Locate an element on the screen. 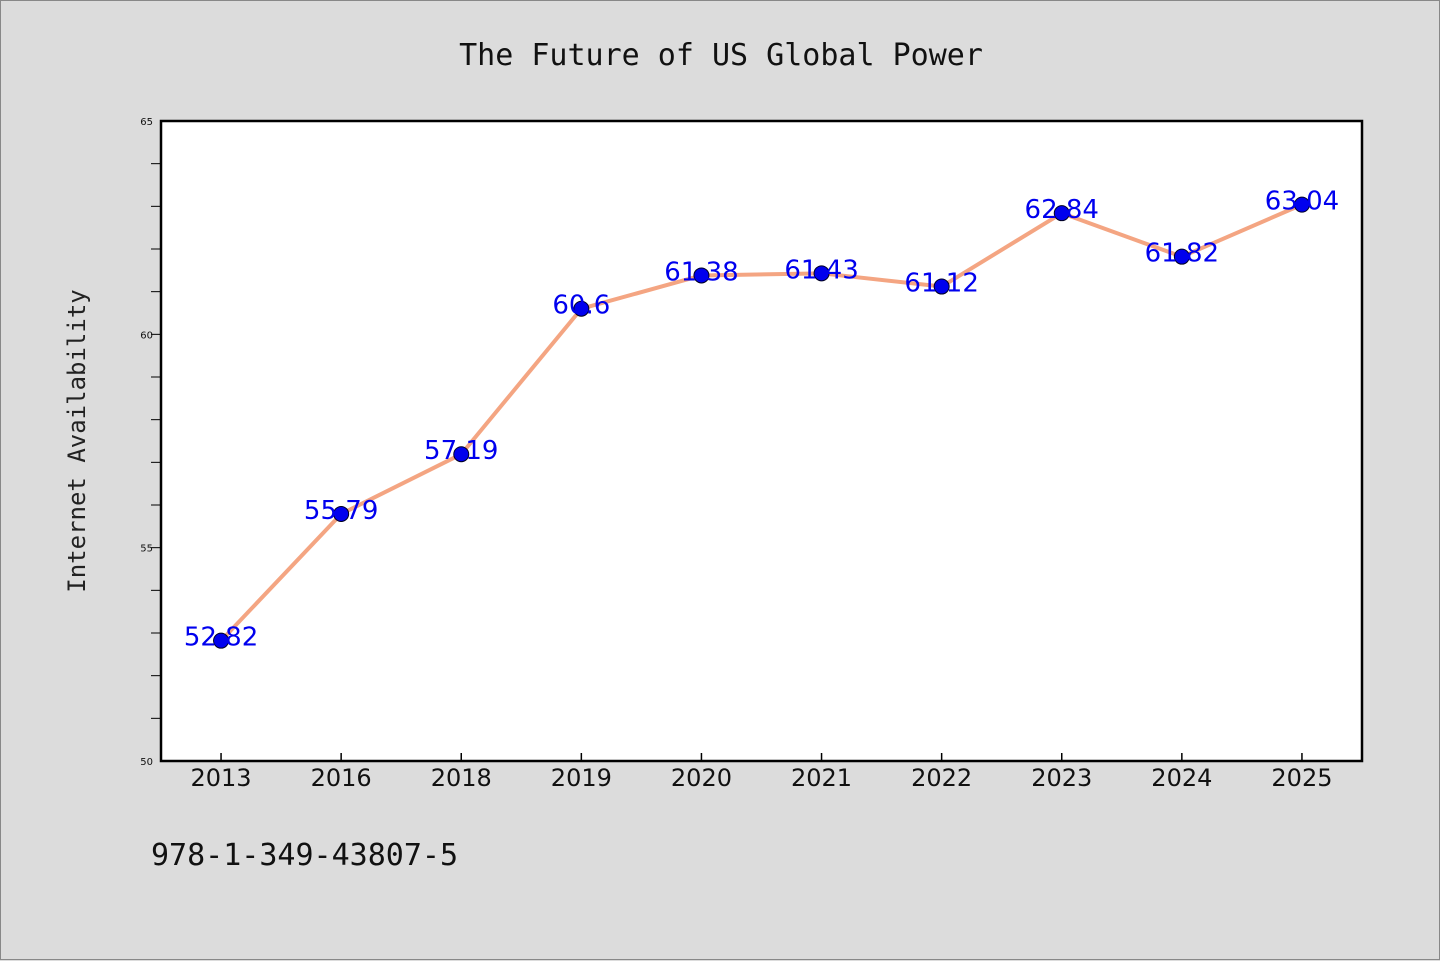 The image size is (1440, 961). x-tick-label: 2025 is located at coordinates (1301, 778).